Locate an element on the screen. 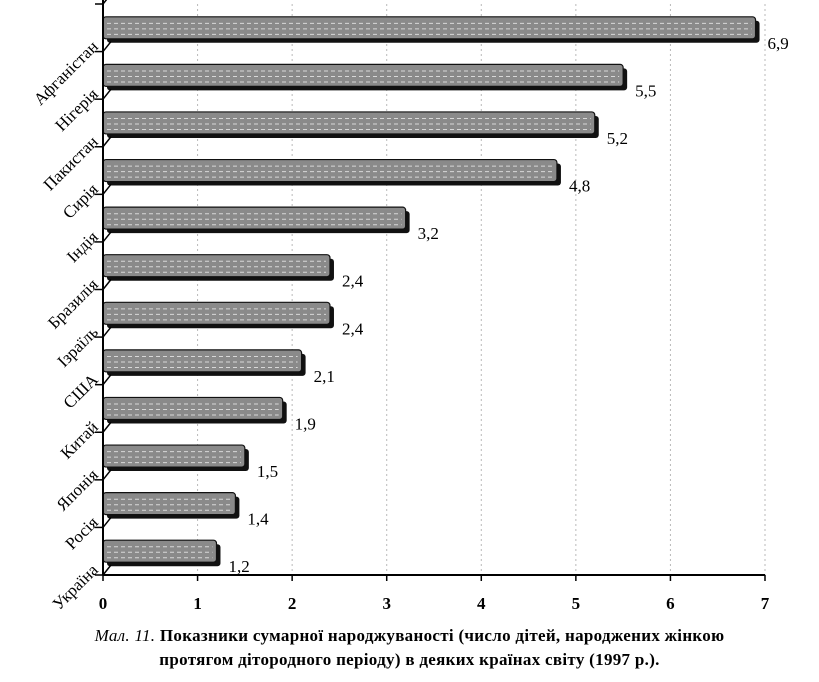 The width and height of the screenshot is (819, 682). bar-value-label: 1,2 is located at coordinates (238, 566).